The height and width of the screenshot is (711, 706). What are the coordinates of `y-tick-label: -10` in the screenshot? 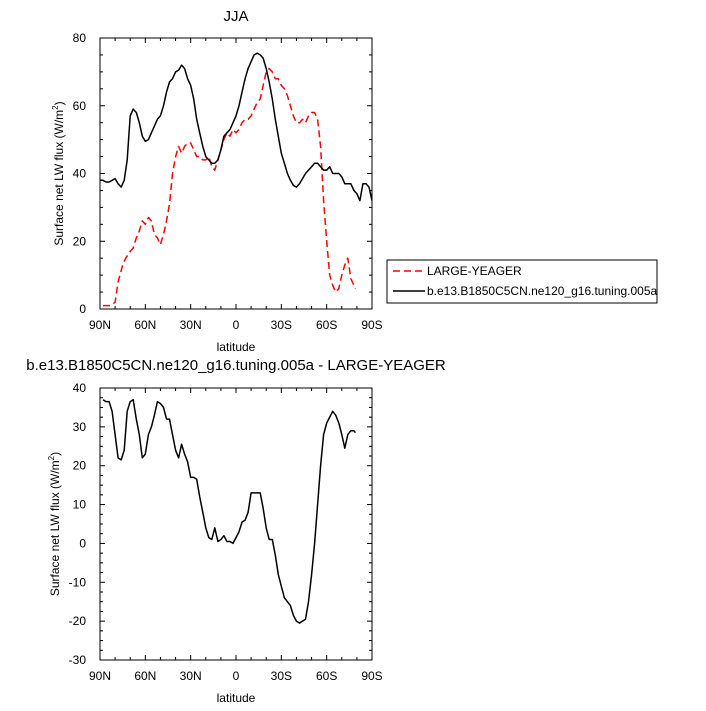 It's located at (78, 582).